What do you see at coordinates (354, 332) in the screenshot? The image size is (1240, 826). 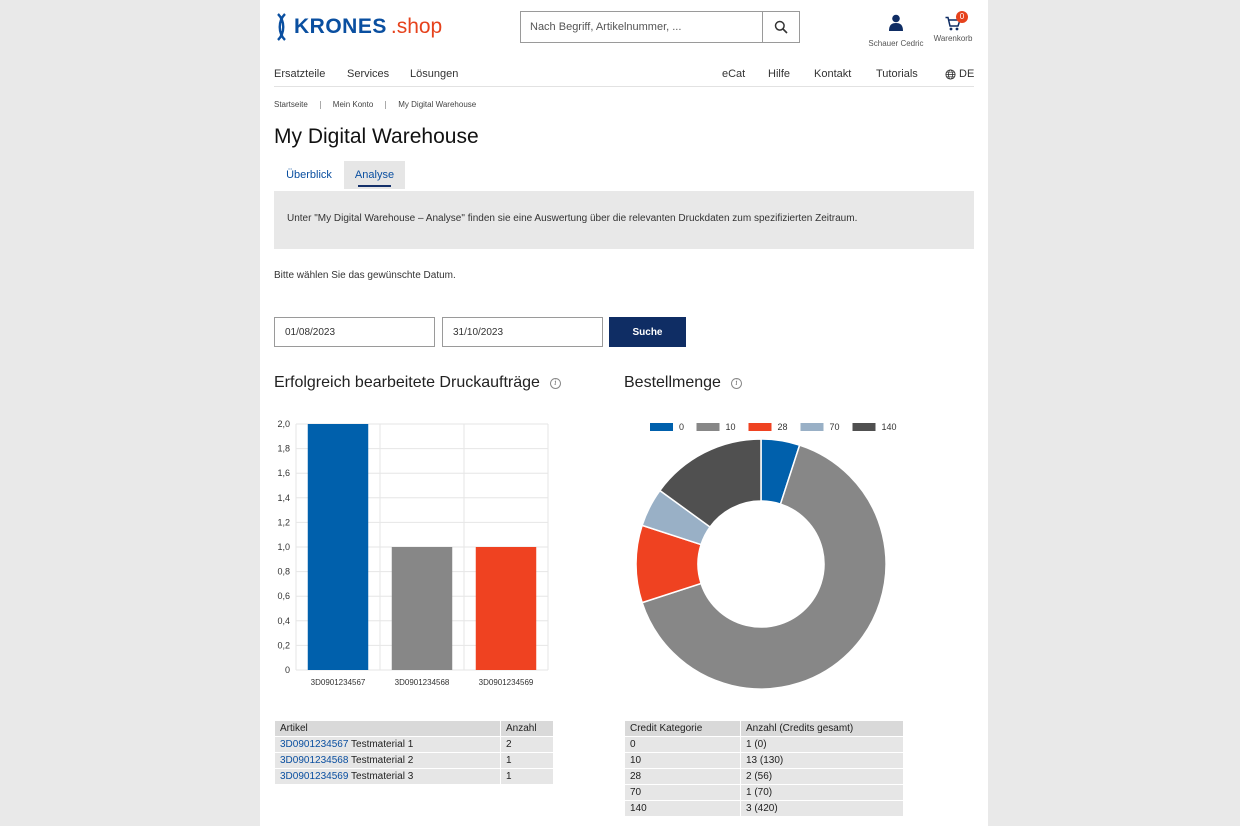 I see `date-from-input` at bounding box center [354, 332].